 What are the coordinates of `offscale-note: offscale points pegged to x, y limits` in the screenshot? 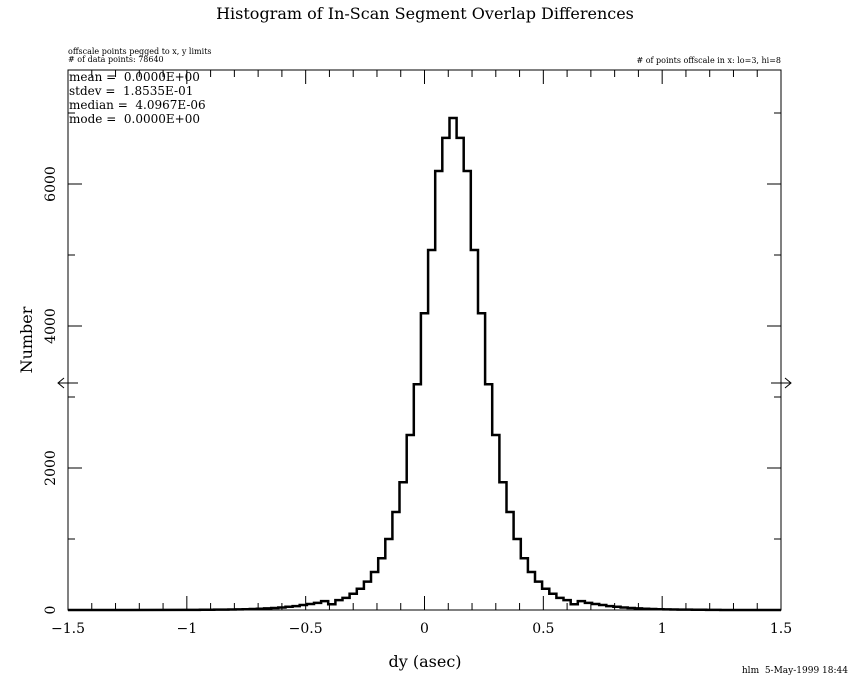 It's located at (140, 51).